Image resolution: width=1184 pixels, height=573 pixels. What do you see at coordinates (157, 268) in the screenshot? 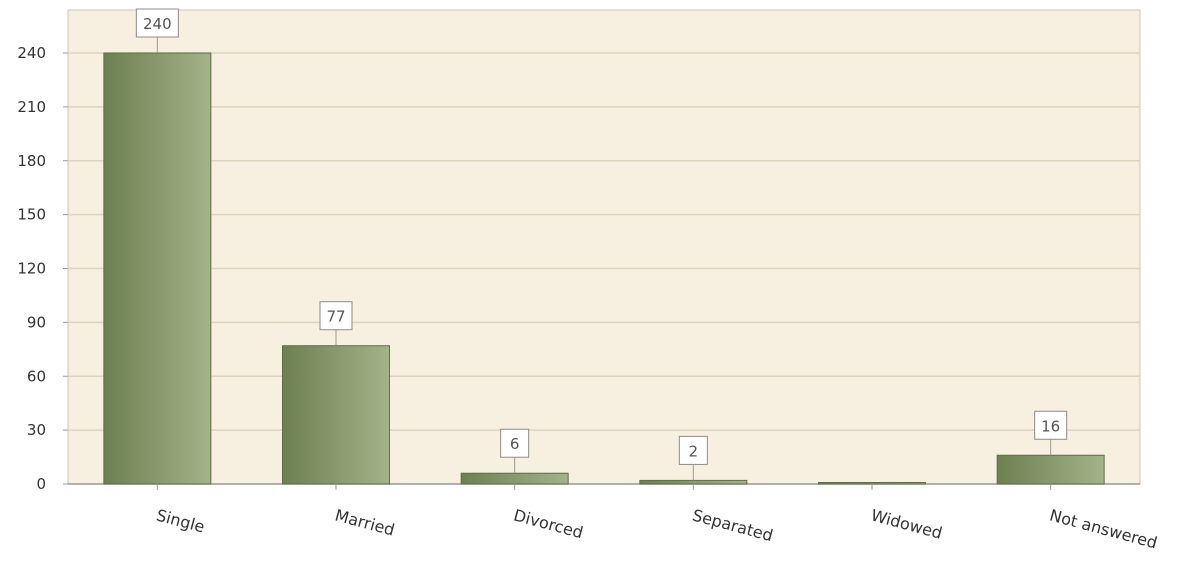
I see `bar-single` at bounding box center [157, 268].